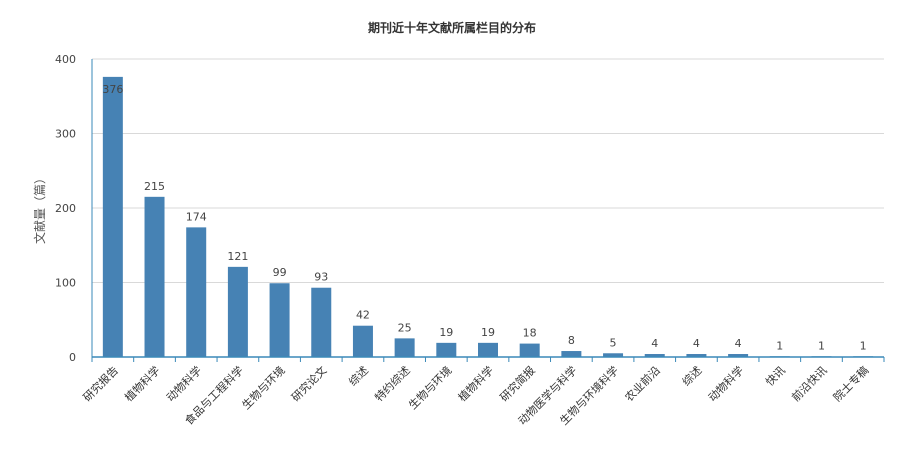  Describe the element at coordinates (613, 342) in the screenshot. I see `data-label: 5` at that location.